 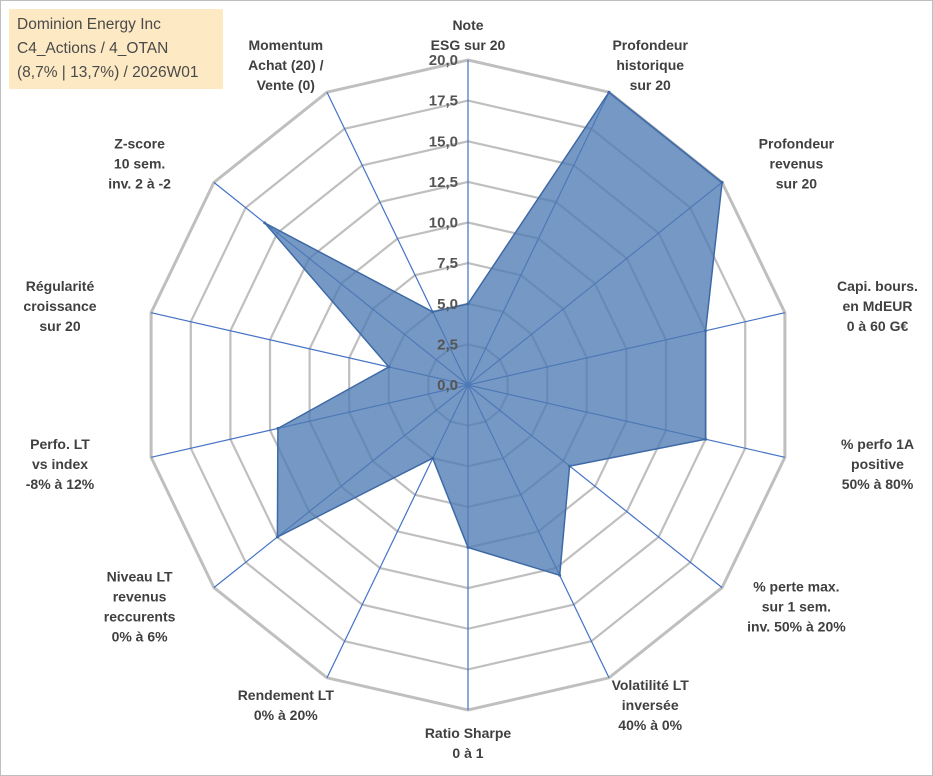 I want to click on title-line-category: C4_Actions / 4_OTAN, so click(x=93, y=48).